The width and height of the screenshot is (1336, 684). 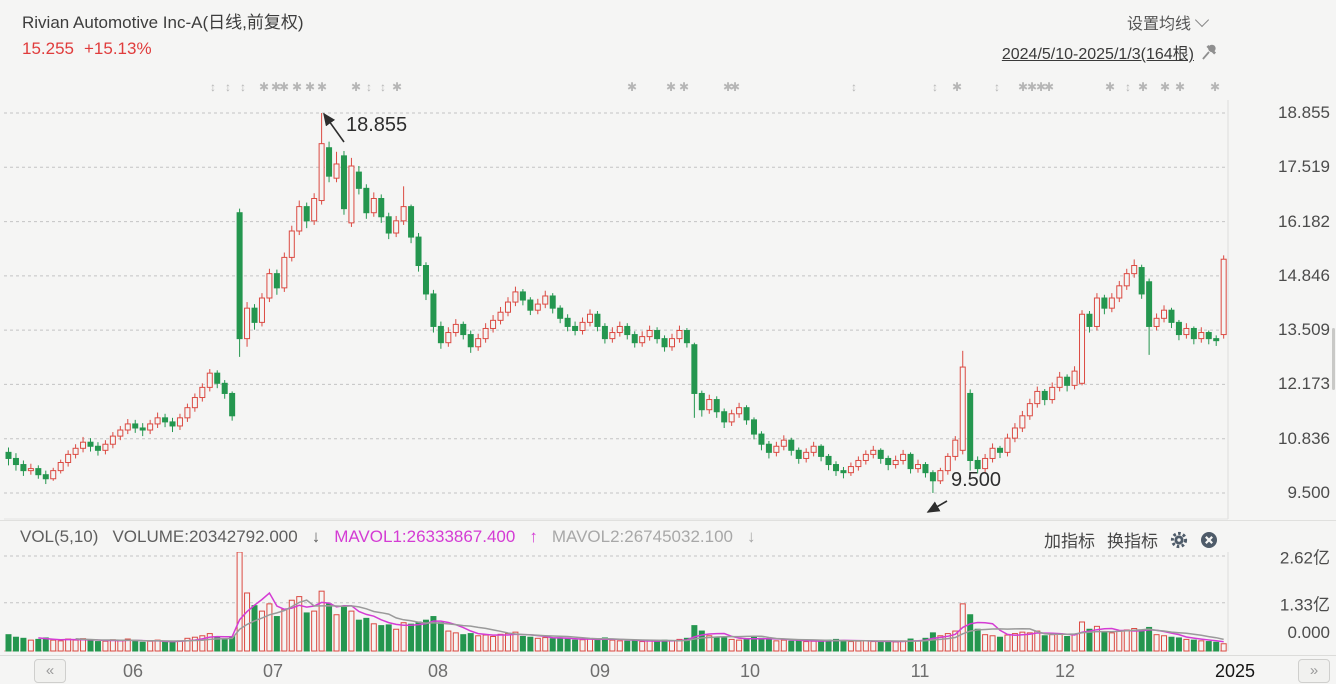 What do you see at coordinates (668, 520) in the screenshot?
I see `pane-divider` at bounding box center [668, 520].